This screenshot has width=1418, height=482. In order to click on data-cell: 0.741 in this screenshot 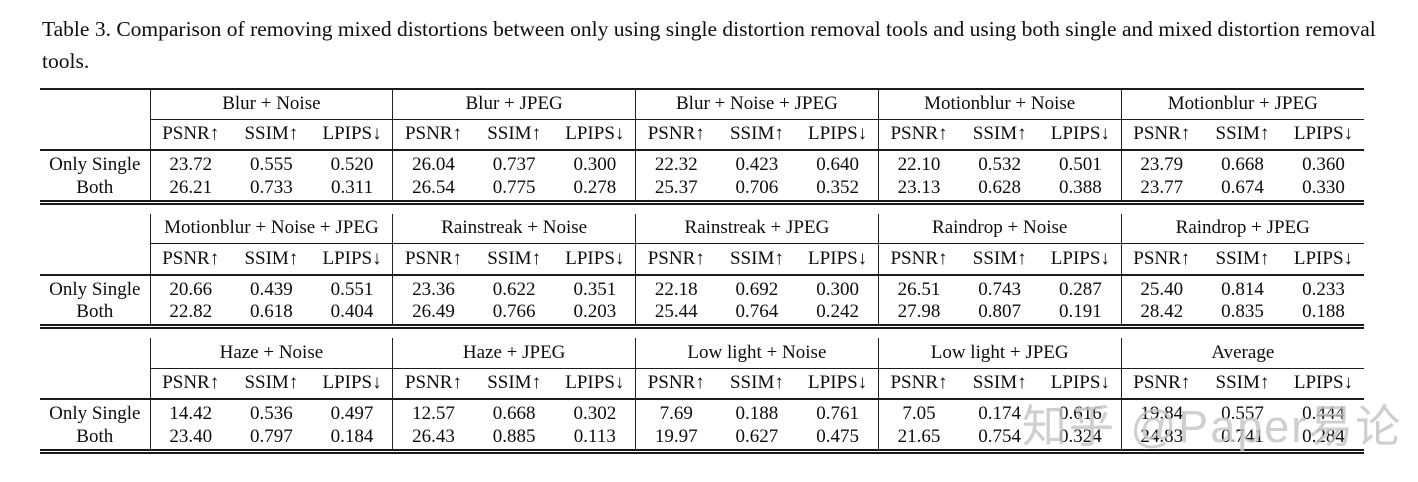, I will do `click(1242, 436)`.